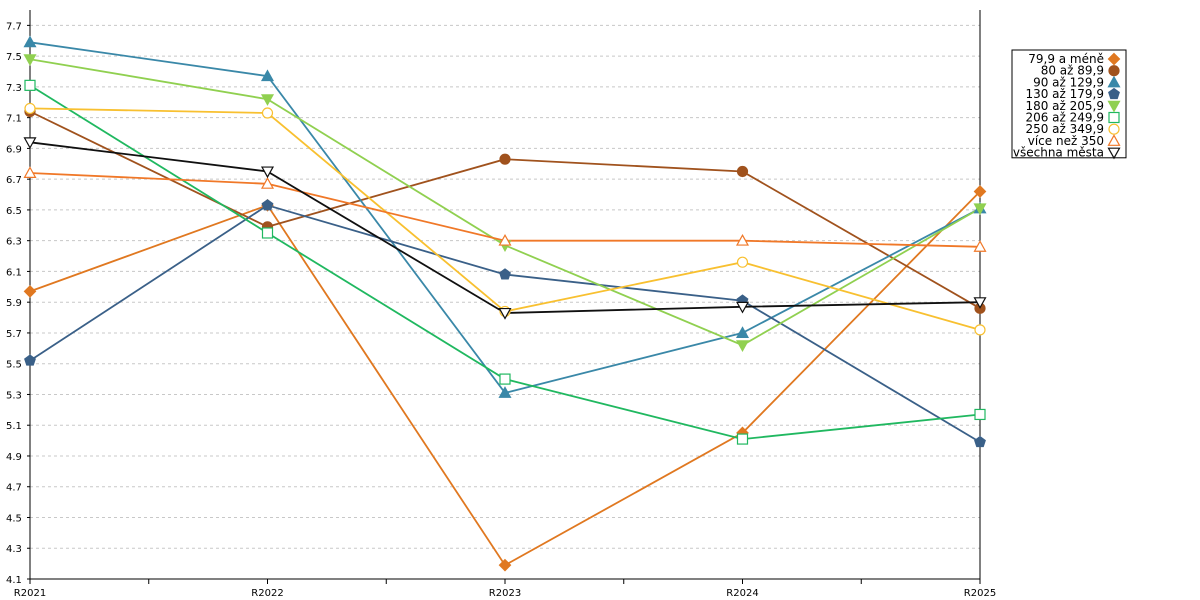  Describe the element at coordinates (1064, 94) in the screenshot. I see `legend-label: 130 až 179,9` at that location.